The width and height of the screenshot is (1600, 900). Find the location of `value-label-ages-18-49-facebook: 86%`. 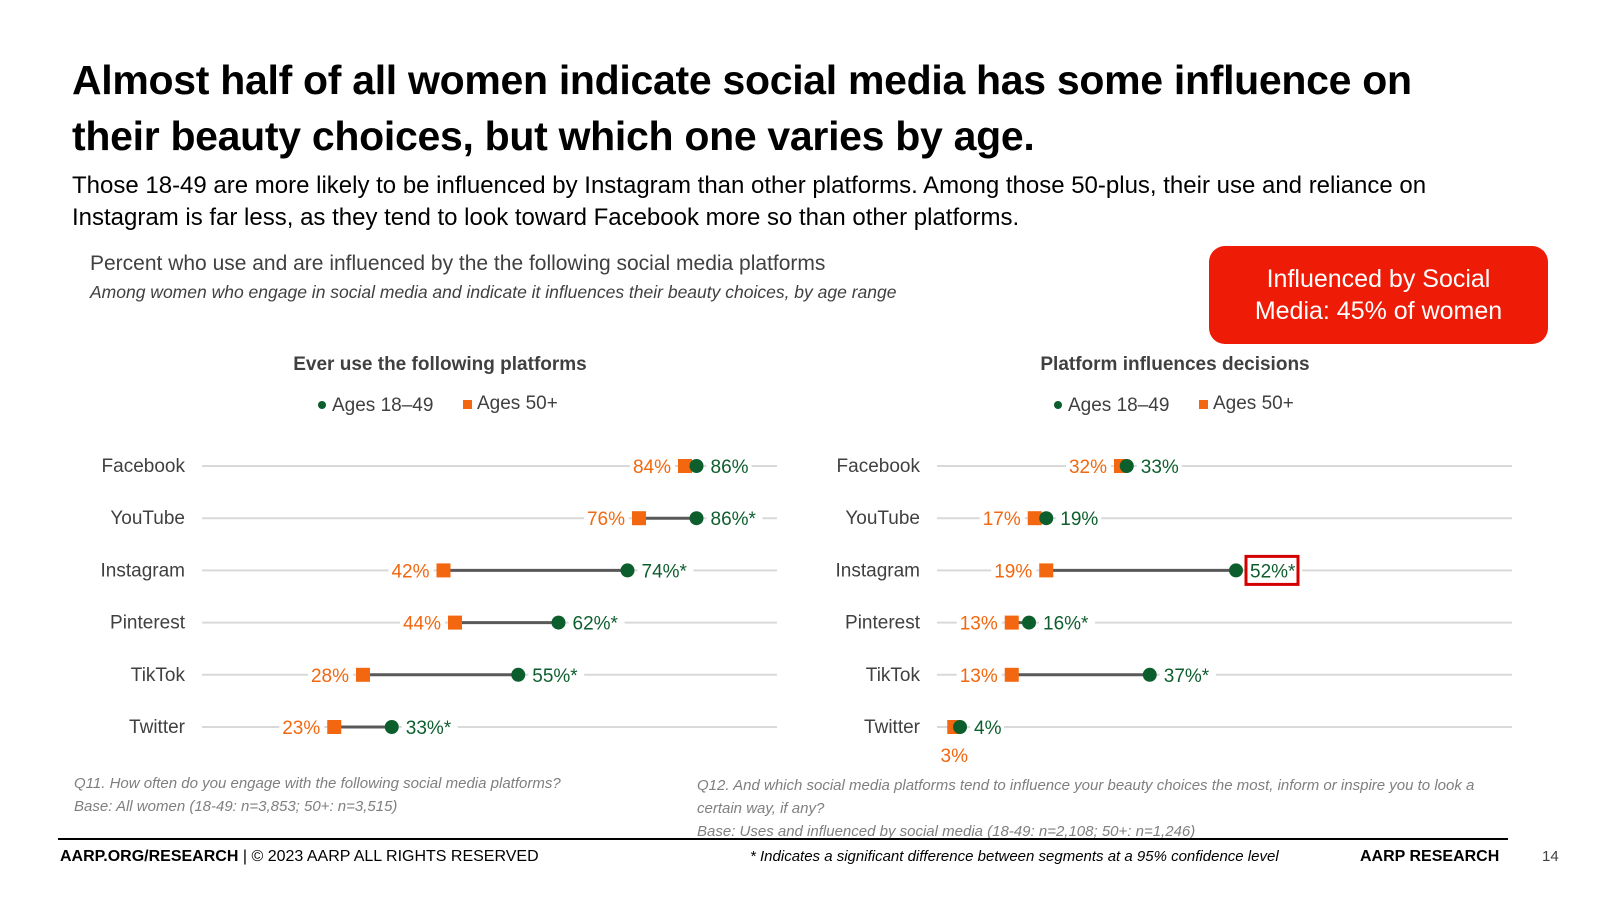

value-label-ages-18-49-facebook: 86% is located at coordinates (730, 467).